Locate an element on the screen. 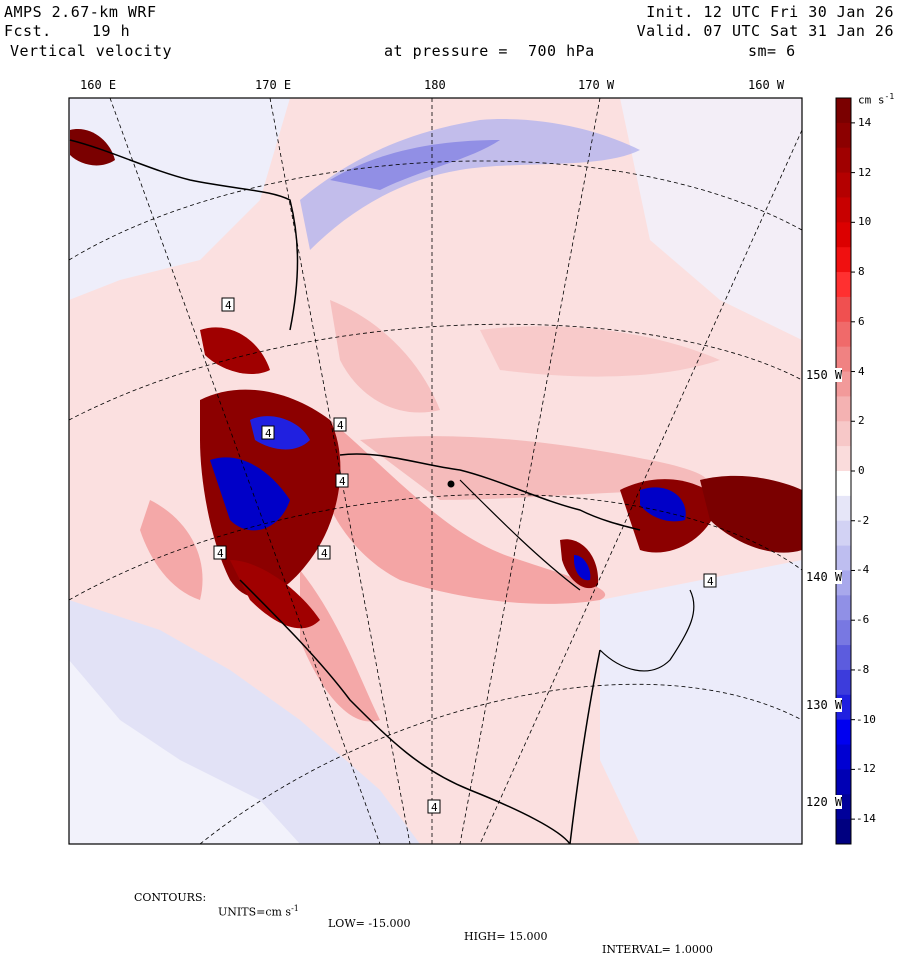 This screenshot has height=956, width=900. coastline-east is located at coordinates (647, 630).